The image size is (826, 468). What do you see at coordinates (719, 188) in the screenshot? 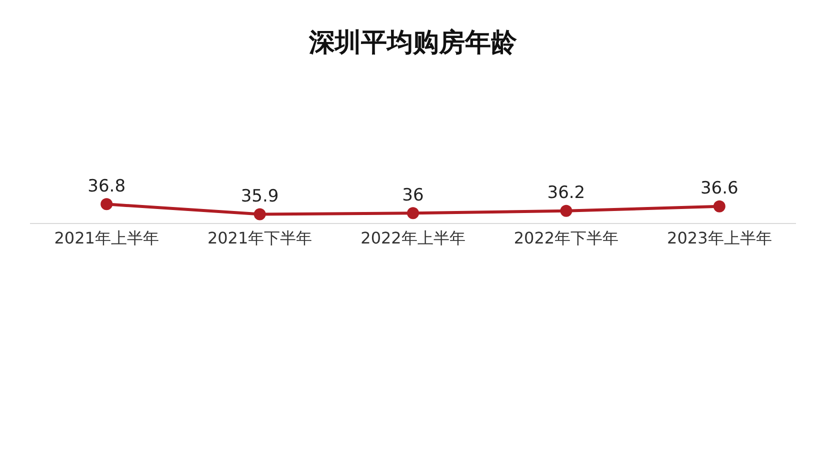
I see `data-label: 36.6` at bounding box center [719, 188].